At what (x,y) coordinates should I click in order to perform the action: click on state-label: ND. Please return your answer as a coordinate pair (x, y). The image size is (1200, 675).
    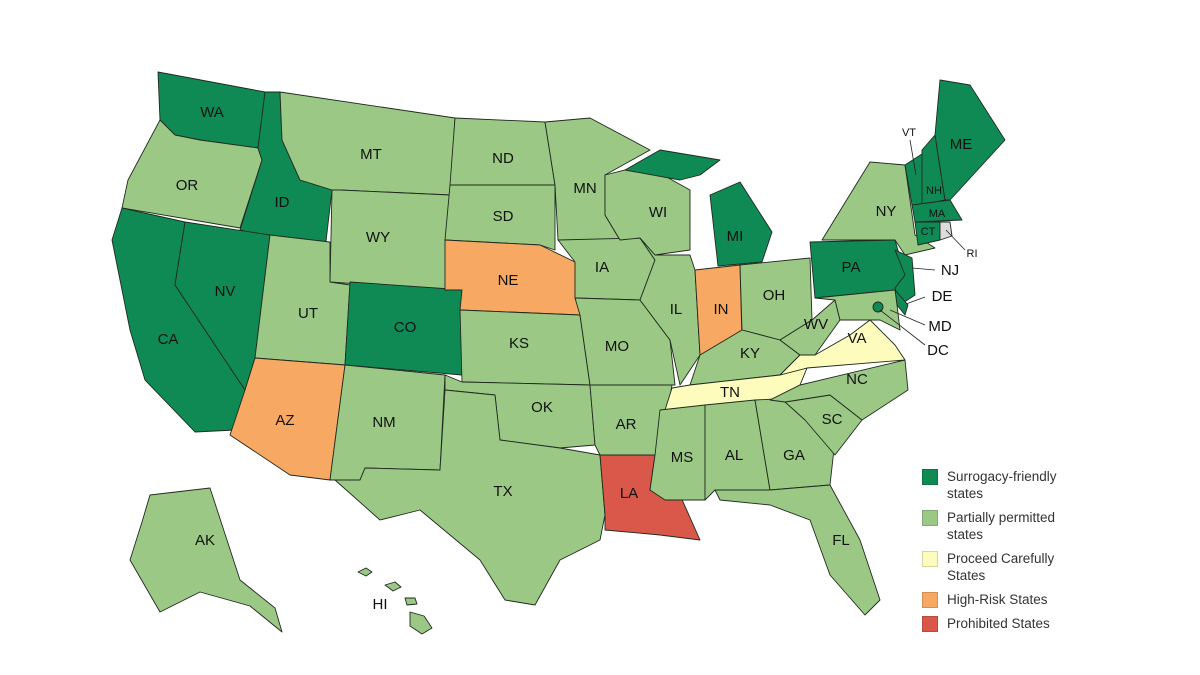
    Looking at the image, I should click on (503, 158).